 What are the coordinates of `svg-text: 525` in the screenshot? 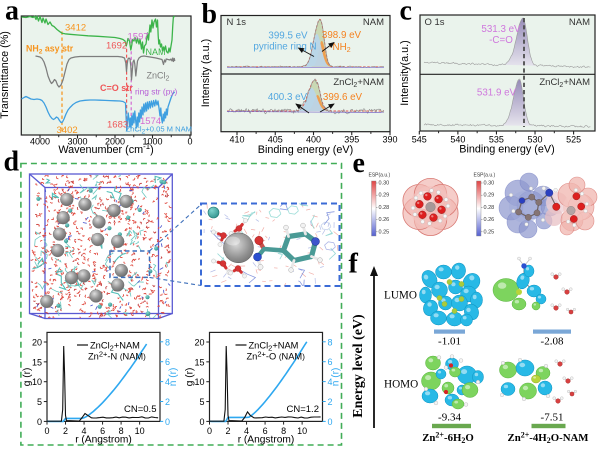 It's located at (573, 140).